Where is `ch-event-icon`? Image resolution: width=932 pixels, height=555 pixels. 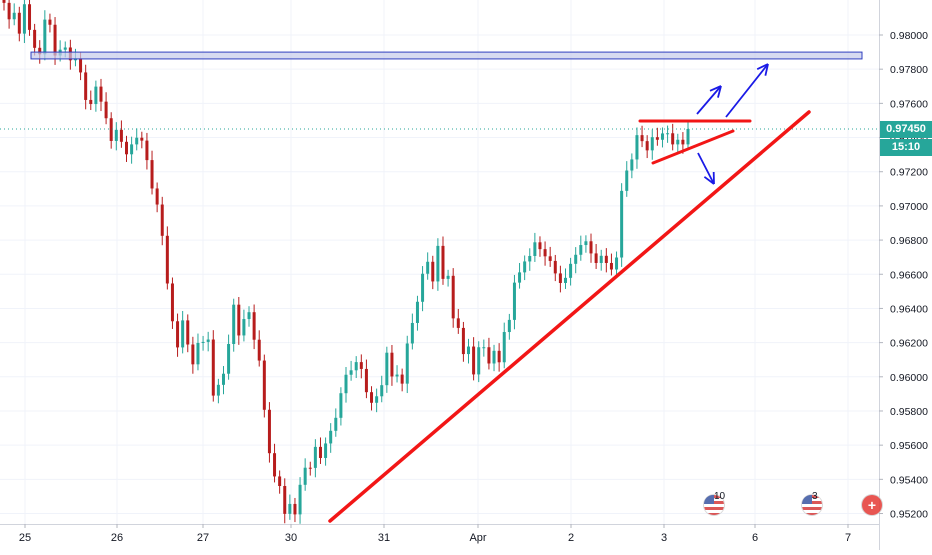
ch-event-icon is located at coordinates (872, 505).